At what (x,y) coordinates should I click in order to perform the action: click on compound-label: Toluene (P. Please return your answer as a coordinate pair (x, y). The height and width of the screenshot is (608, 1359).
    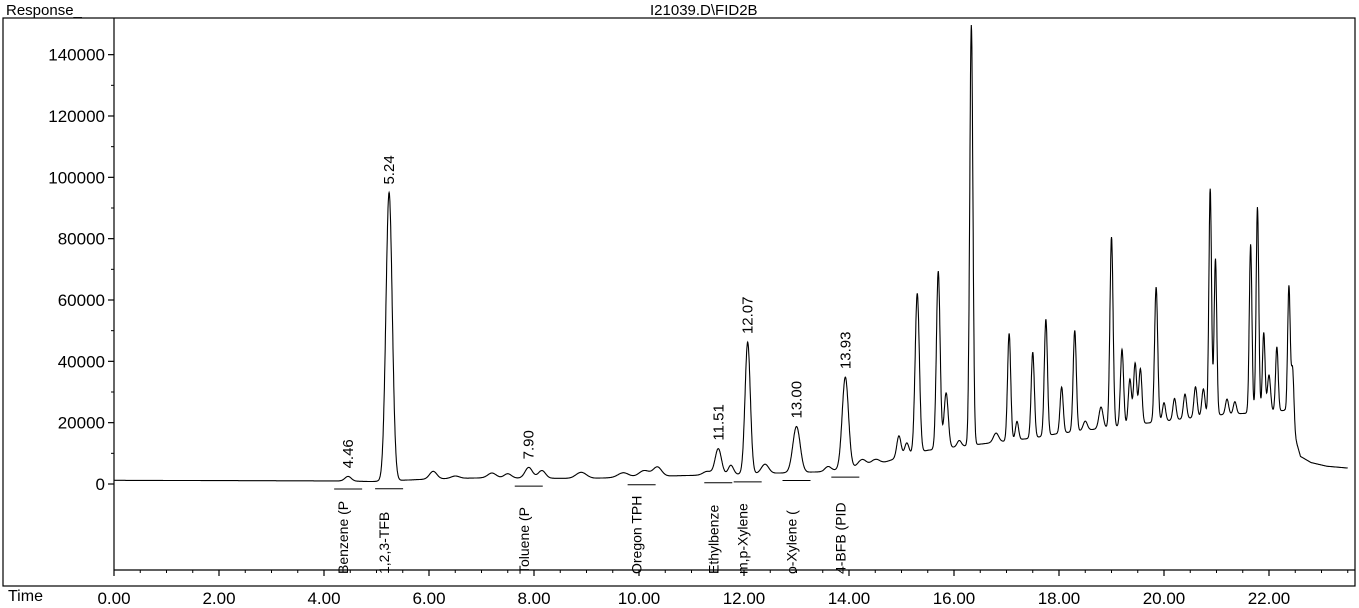
    Looking at the image, I should click on (524, 540).